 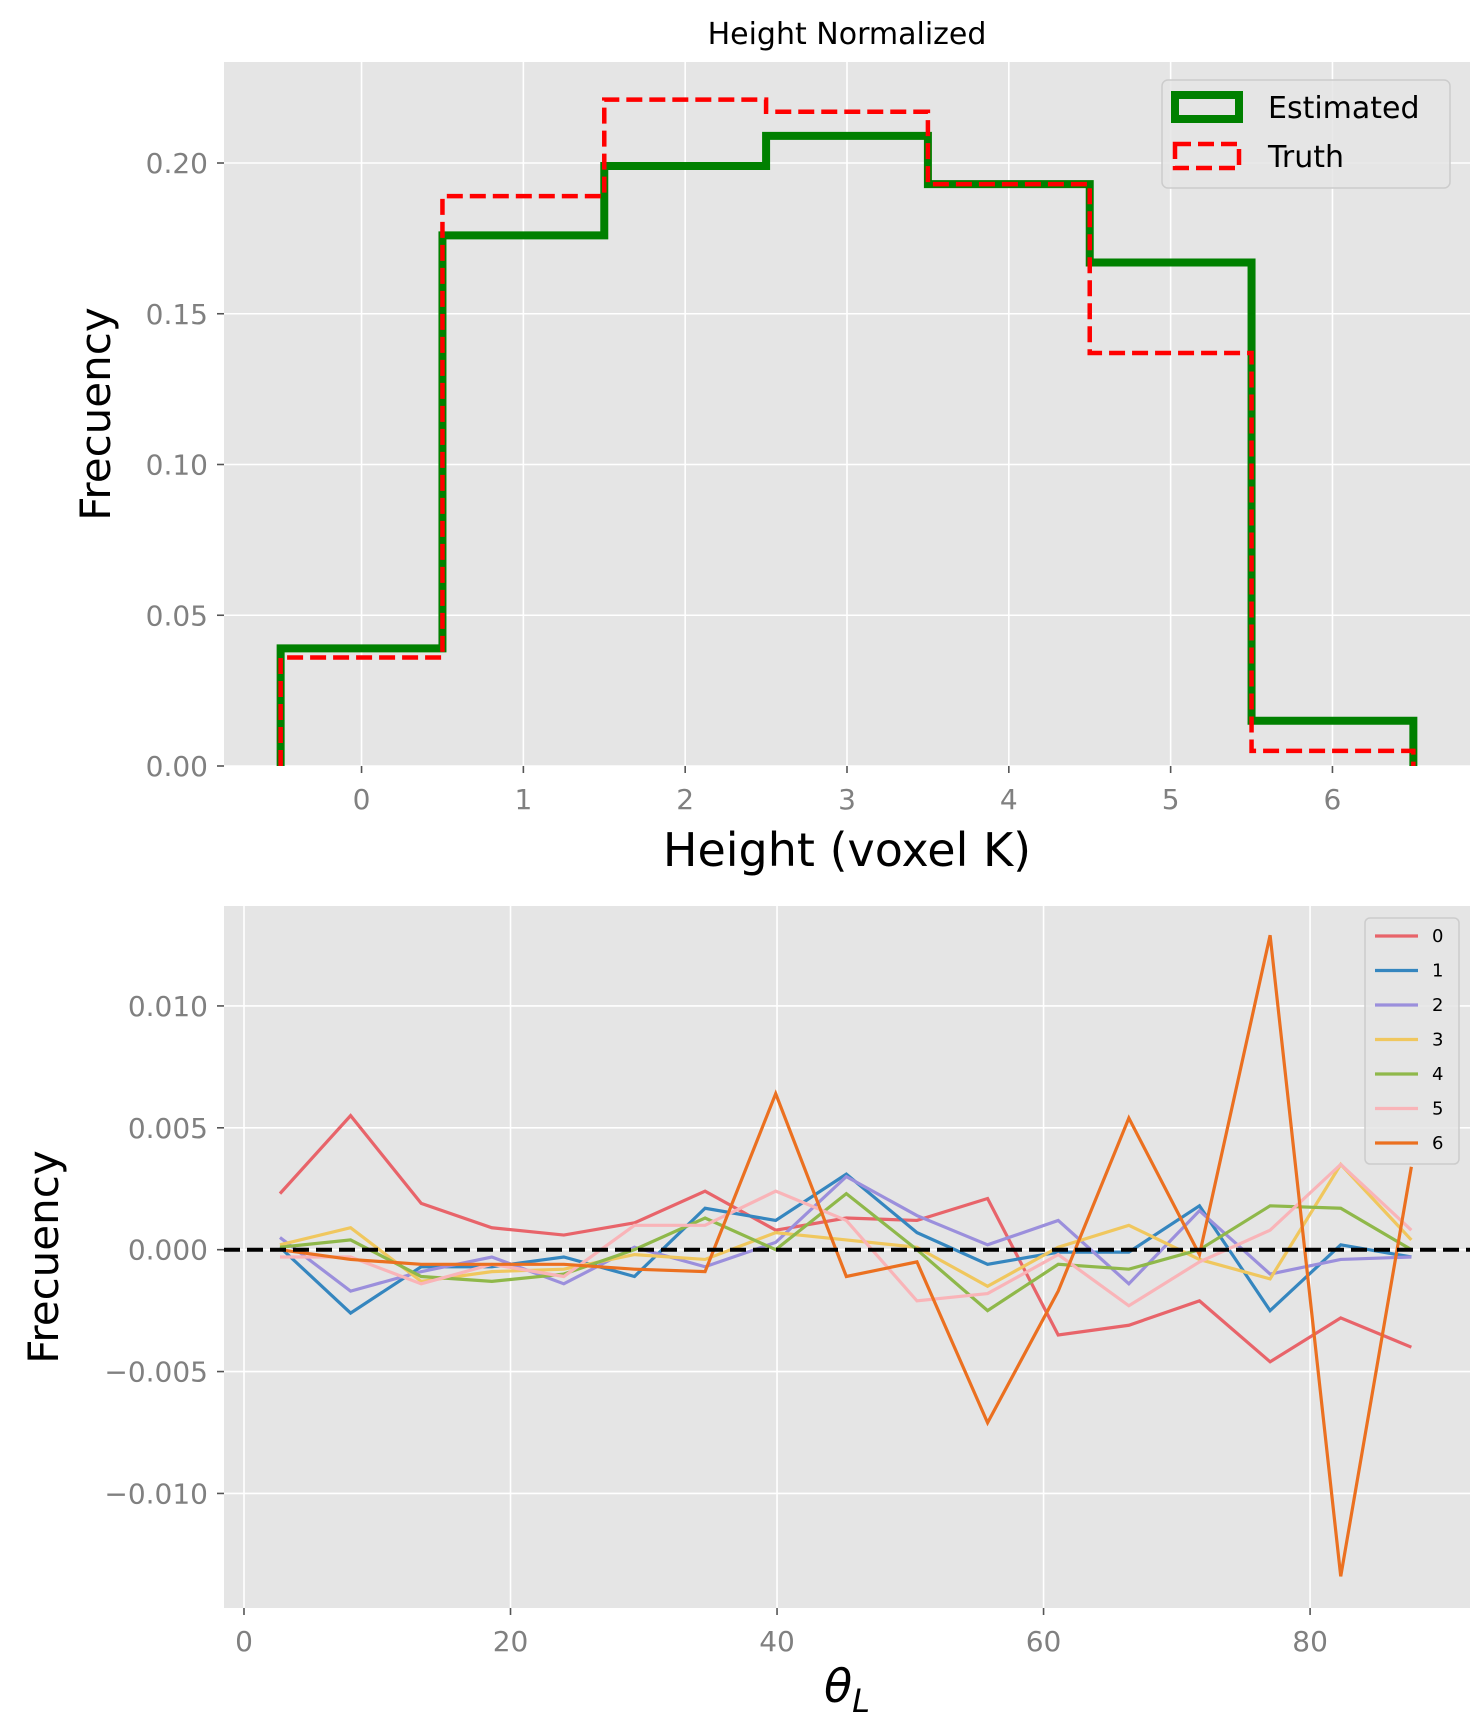 I want to click on legend-label-2: 2, so click(x=1437, y=1005).